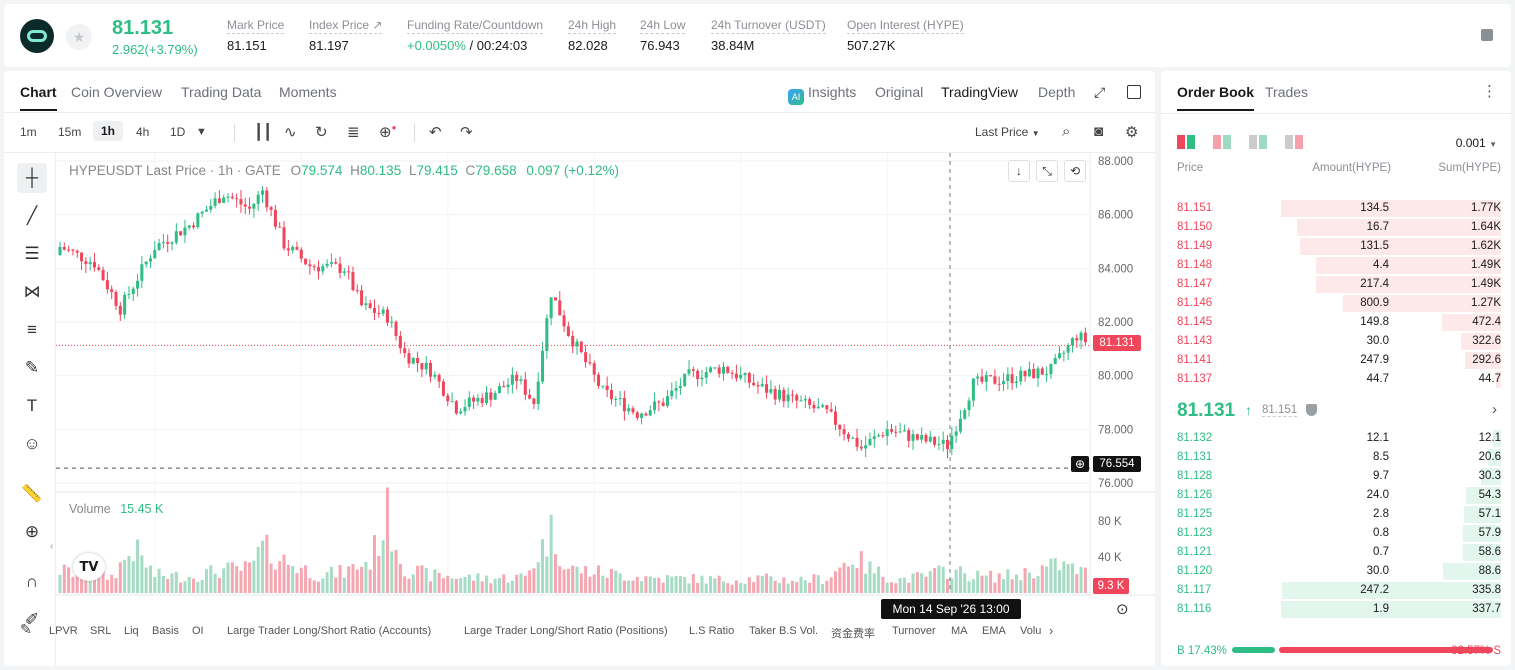 The width and height of the screenshot is (1515, 670). I want to click on bid-row: 81.123 0.8 57.9, so click(1336, 533).